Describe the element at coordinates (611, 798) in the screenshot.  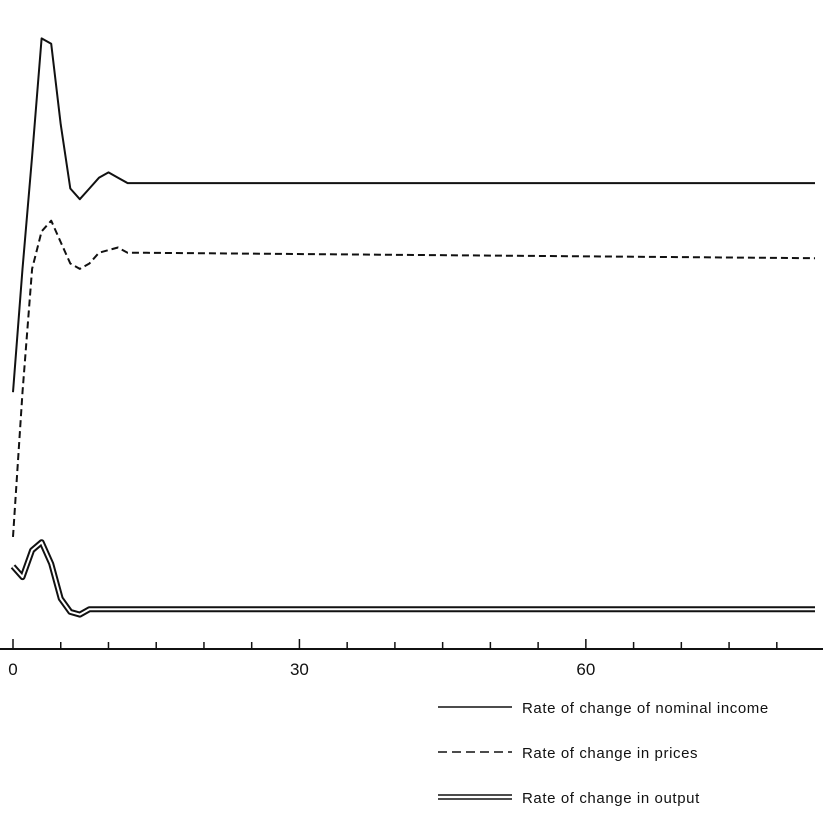
I see `legend-label-rate-of-change-in-output: Rate of change in output` at that location.